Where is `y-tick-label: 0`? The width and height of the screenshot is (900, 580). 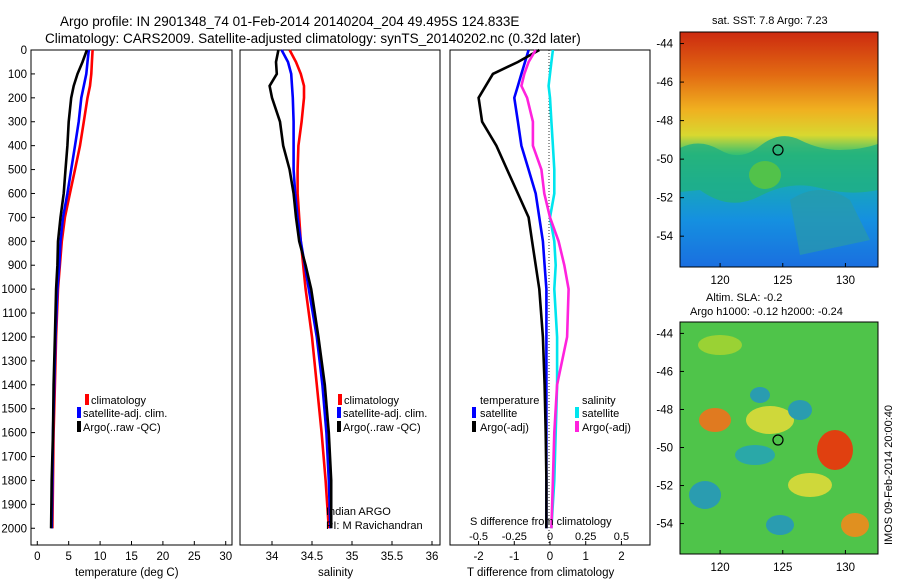 y-tick-label: 0 is located at coordinates (24, 51).